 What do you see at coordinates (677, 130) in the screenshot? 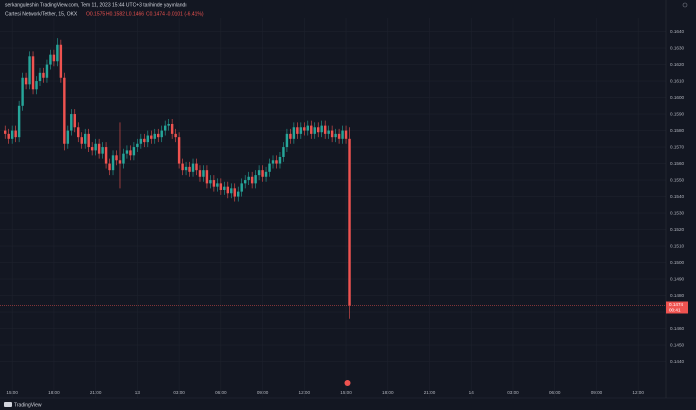
I see `y-tick-label: 0.1580` at bounding box center [677, 130].